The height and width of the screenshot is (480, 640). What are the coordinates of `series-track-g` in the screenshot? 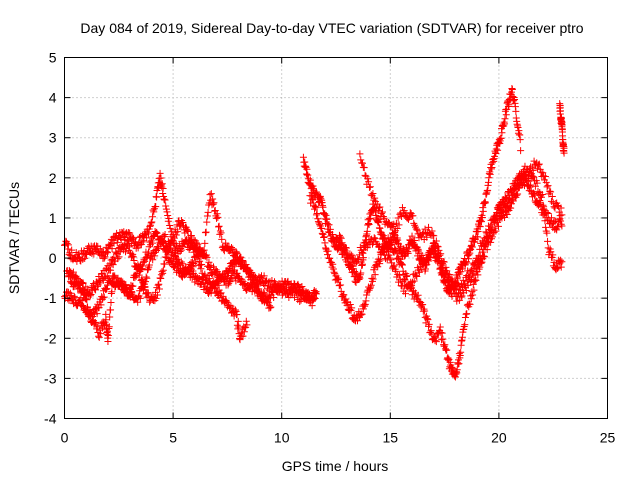 It's located at (461, 224).